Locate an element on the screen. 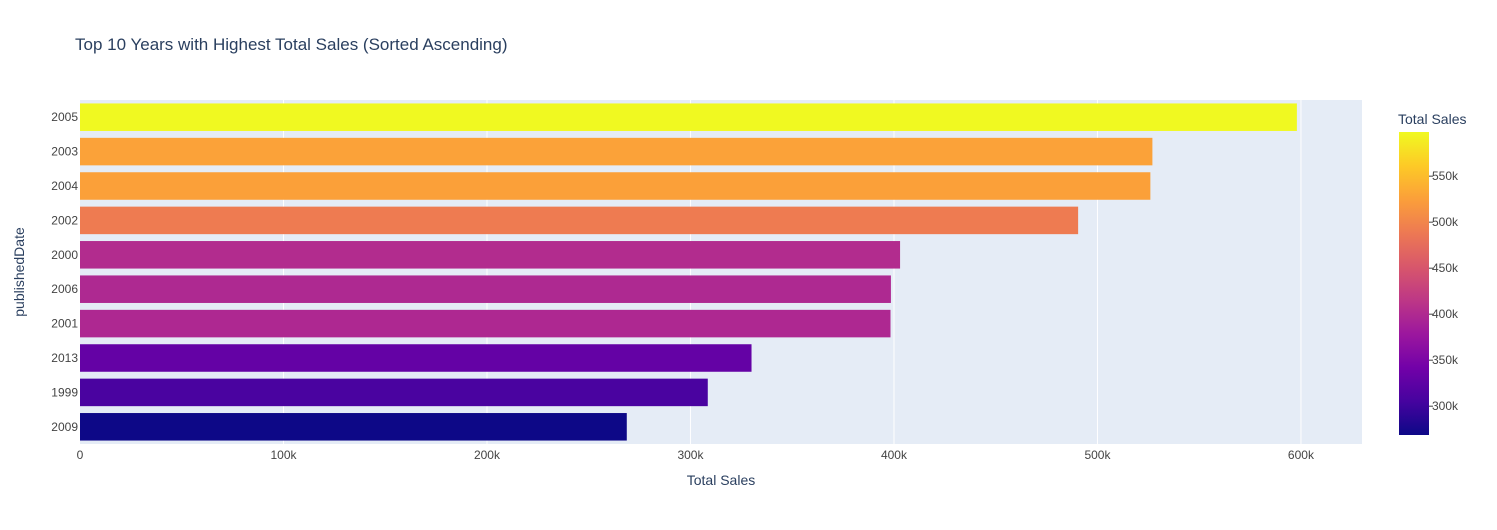  colorbar-tick-label: 550k is located at coordinates (1445, 176).